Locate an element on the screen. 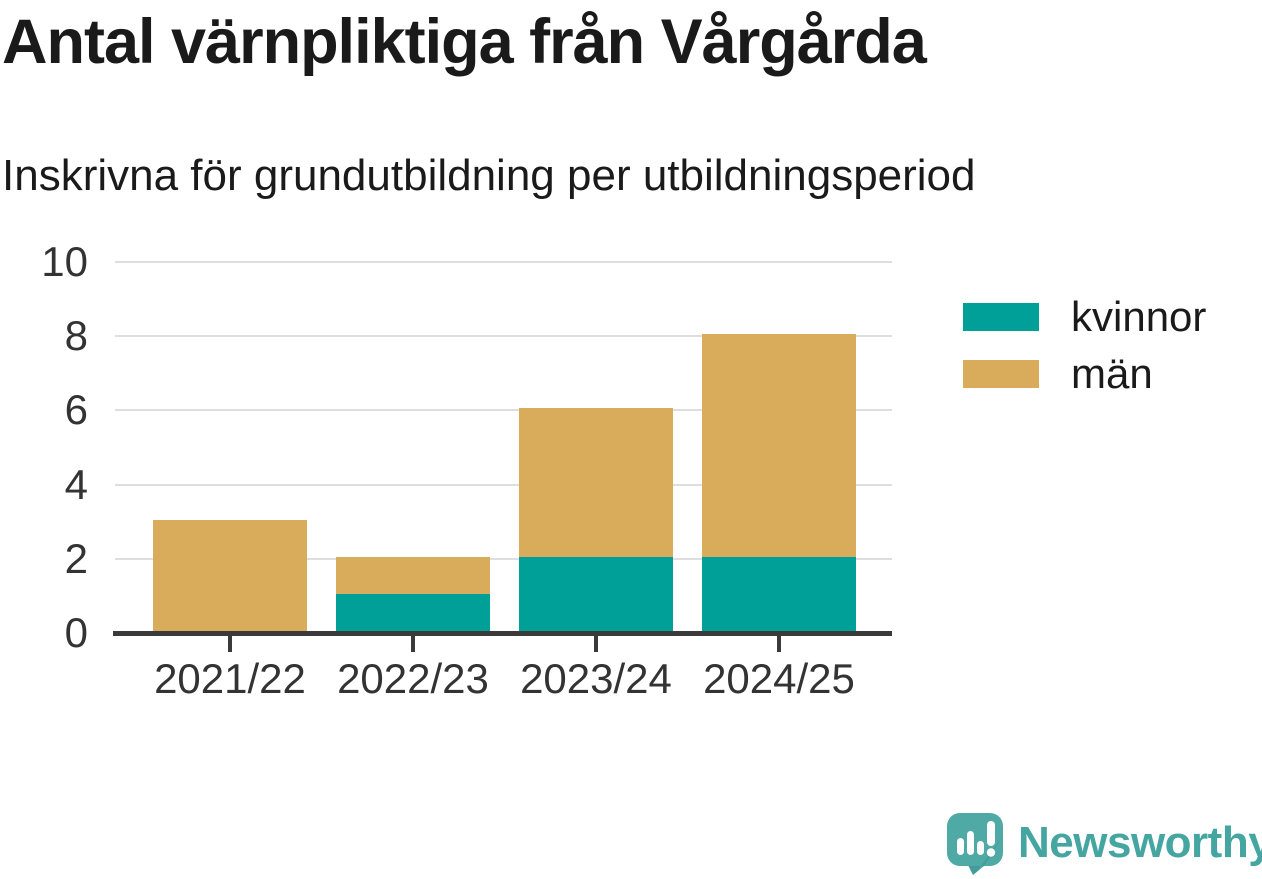  y-axis-tick-label: 6 is located at coordinates (76, 410).